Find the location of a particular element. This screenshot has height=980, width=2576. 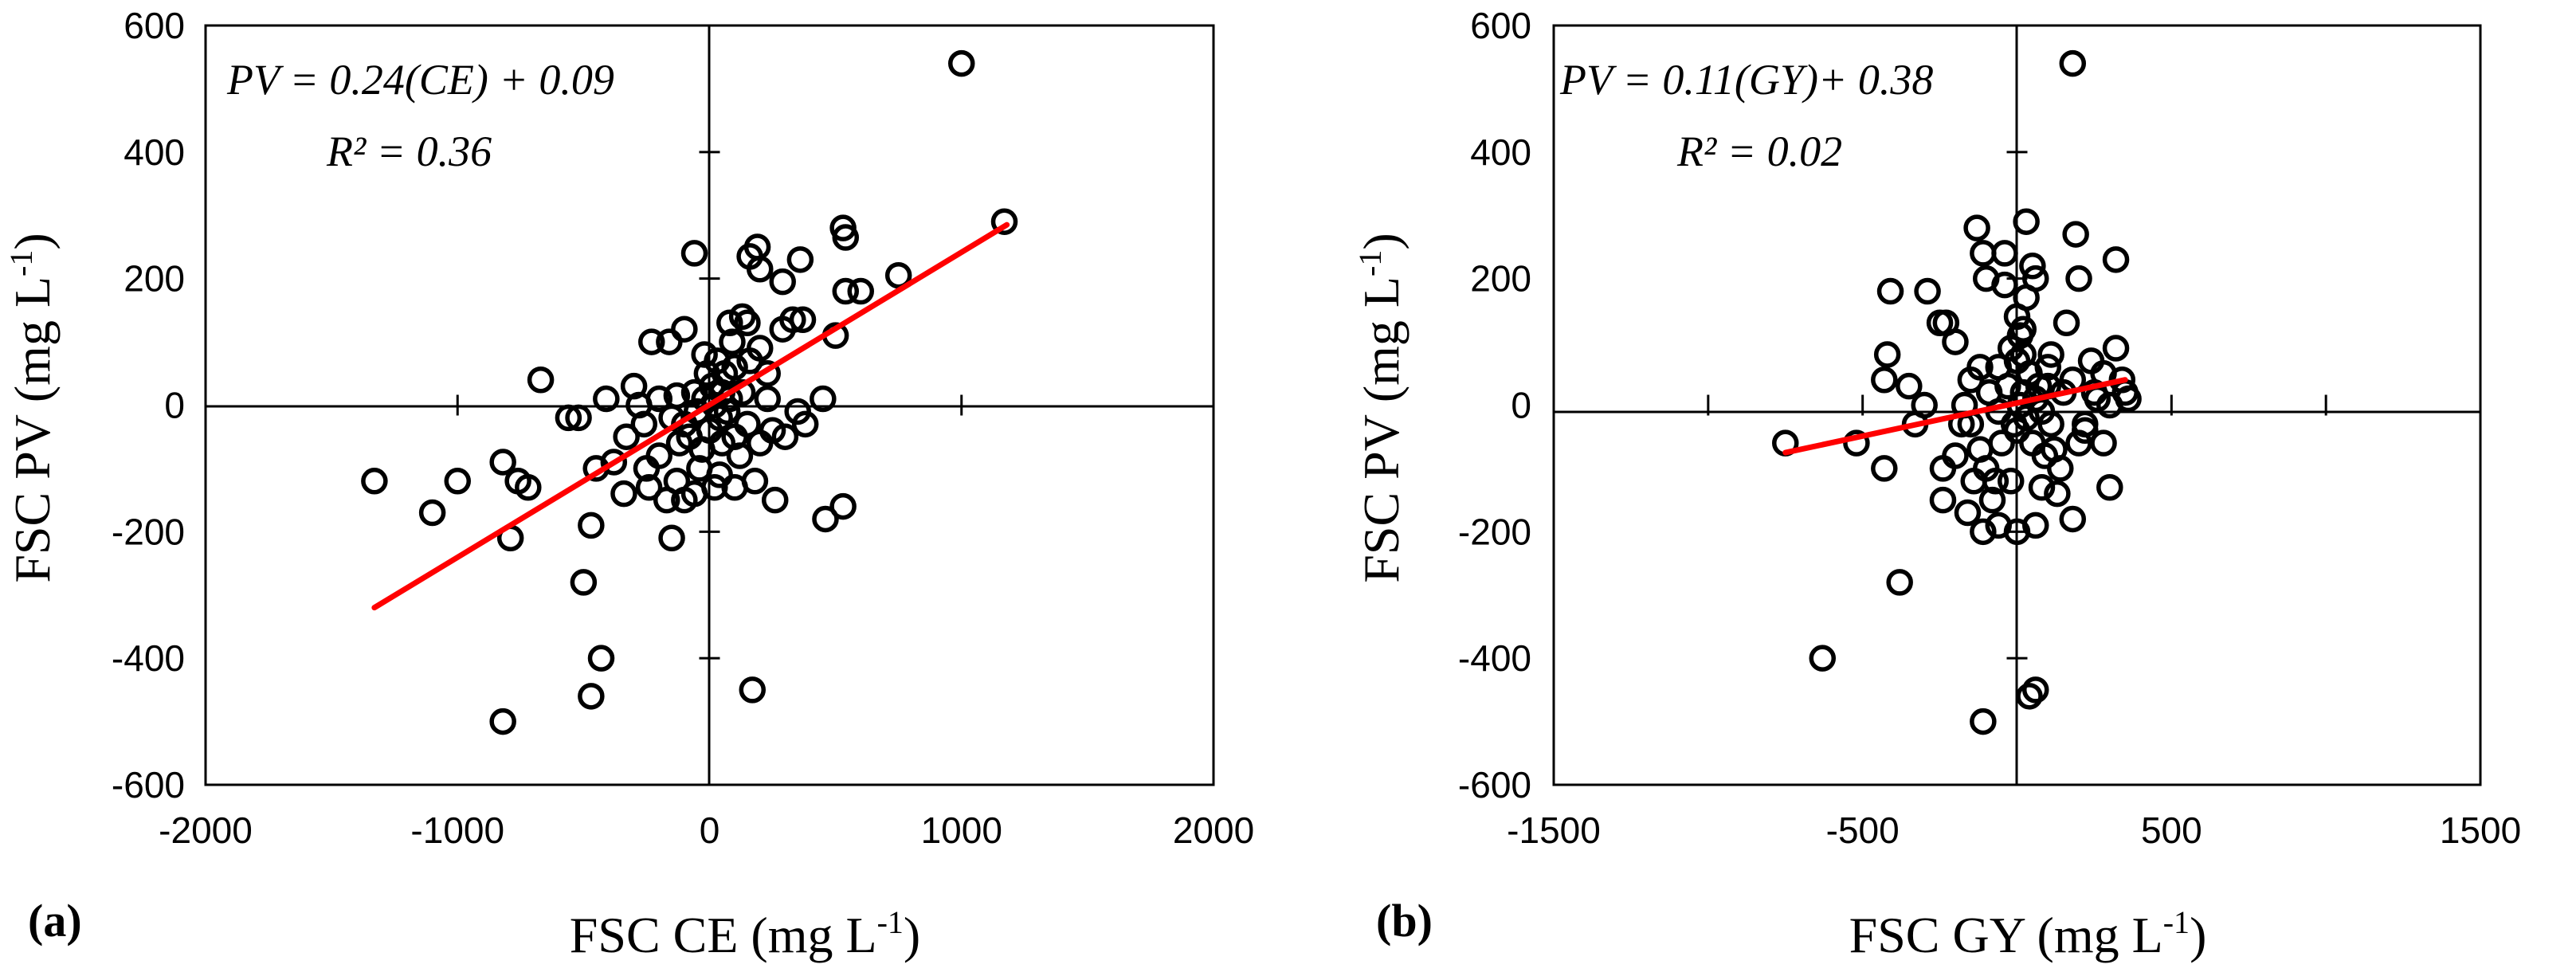

panel-a-x-tick-label: 0 is located at coordinates (710, 830).